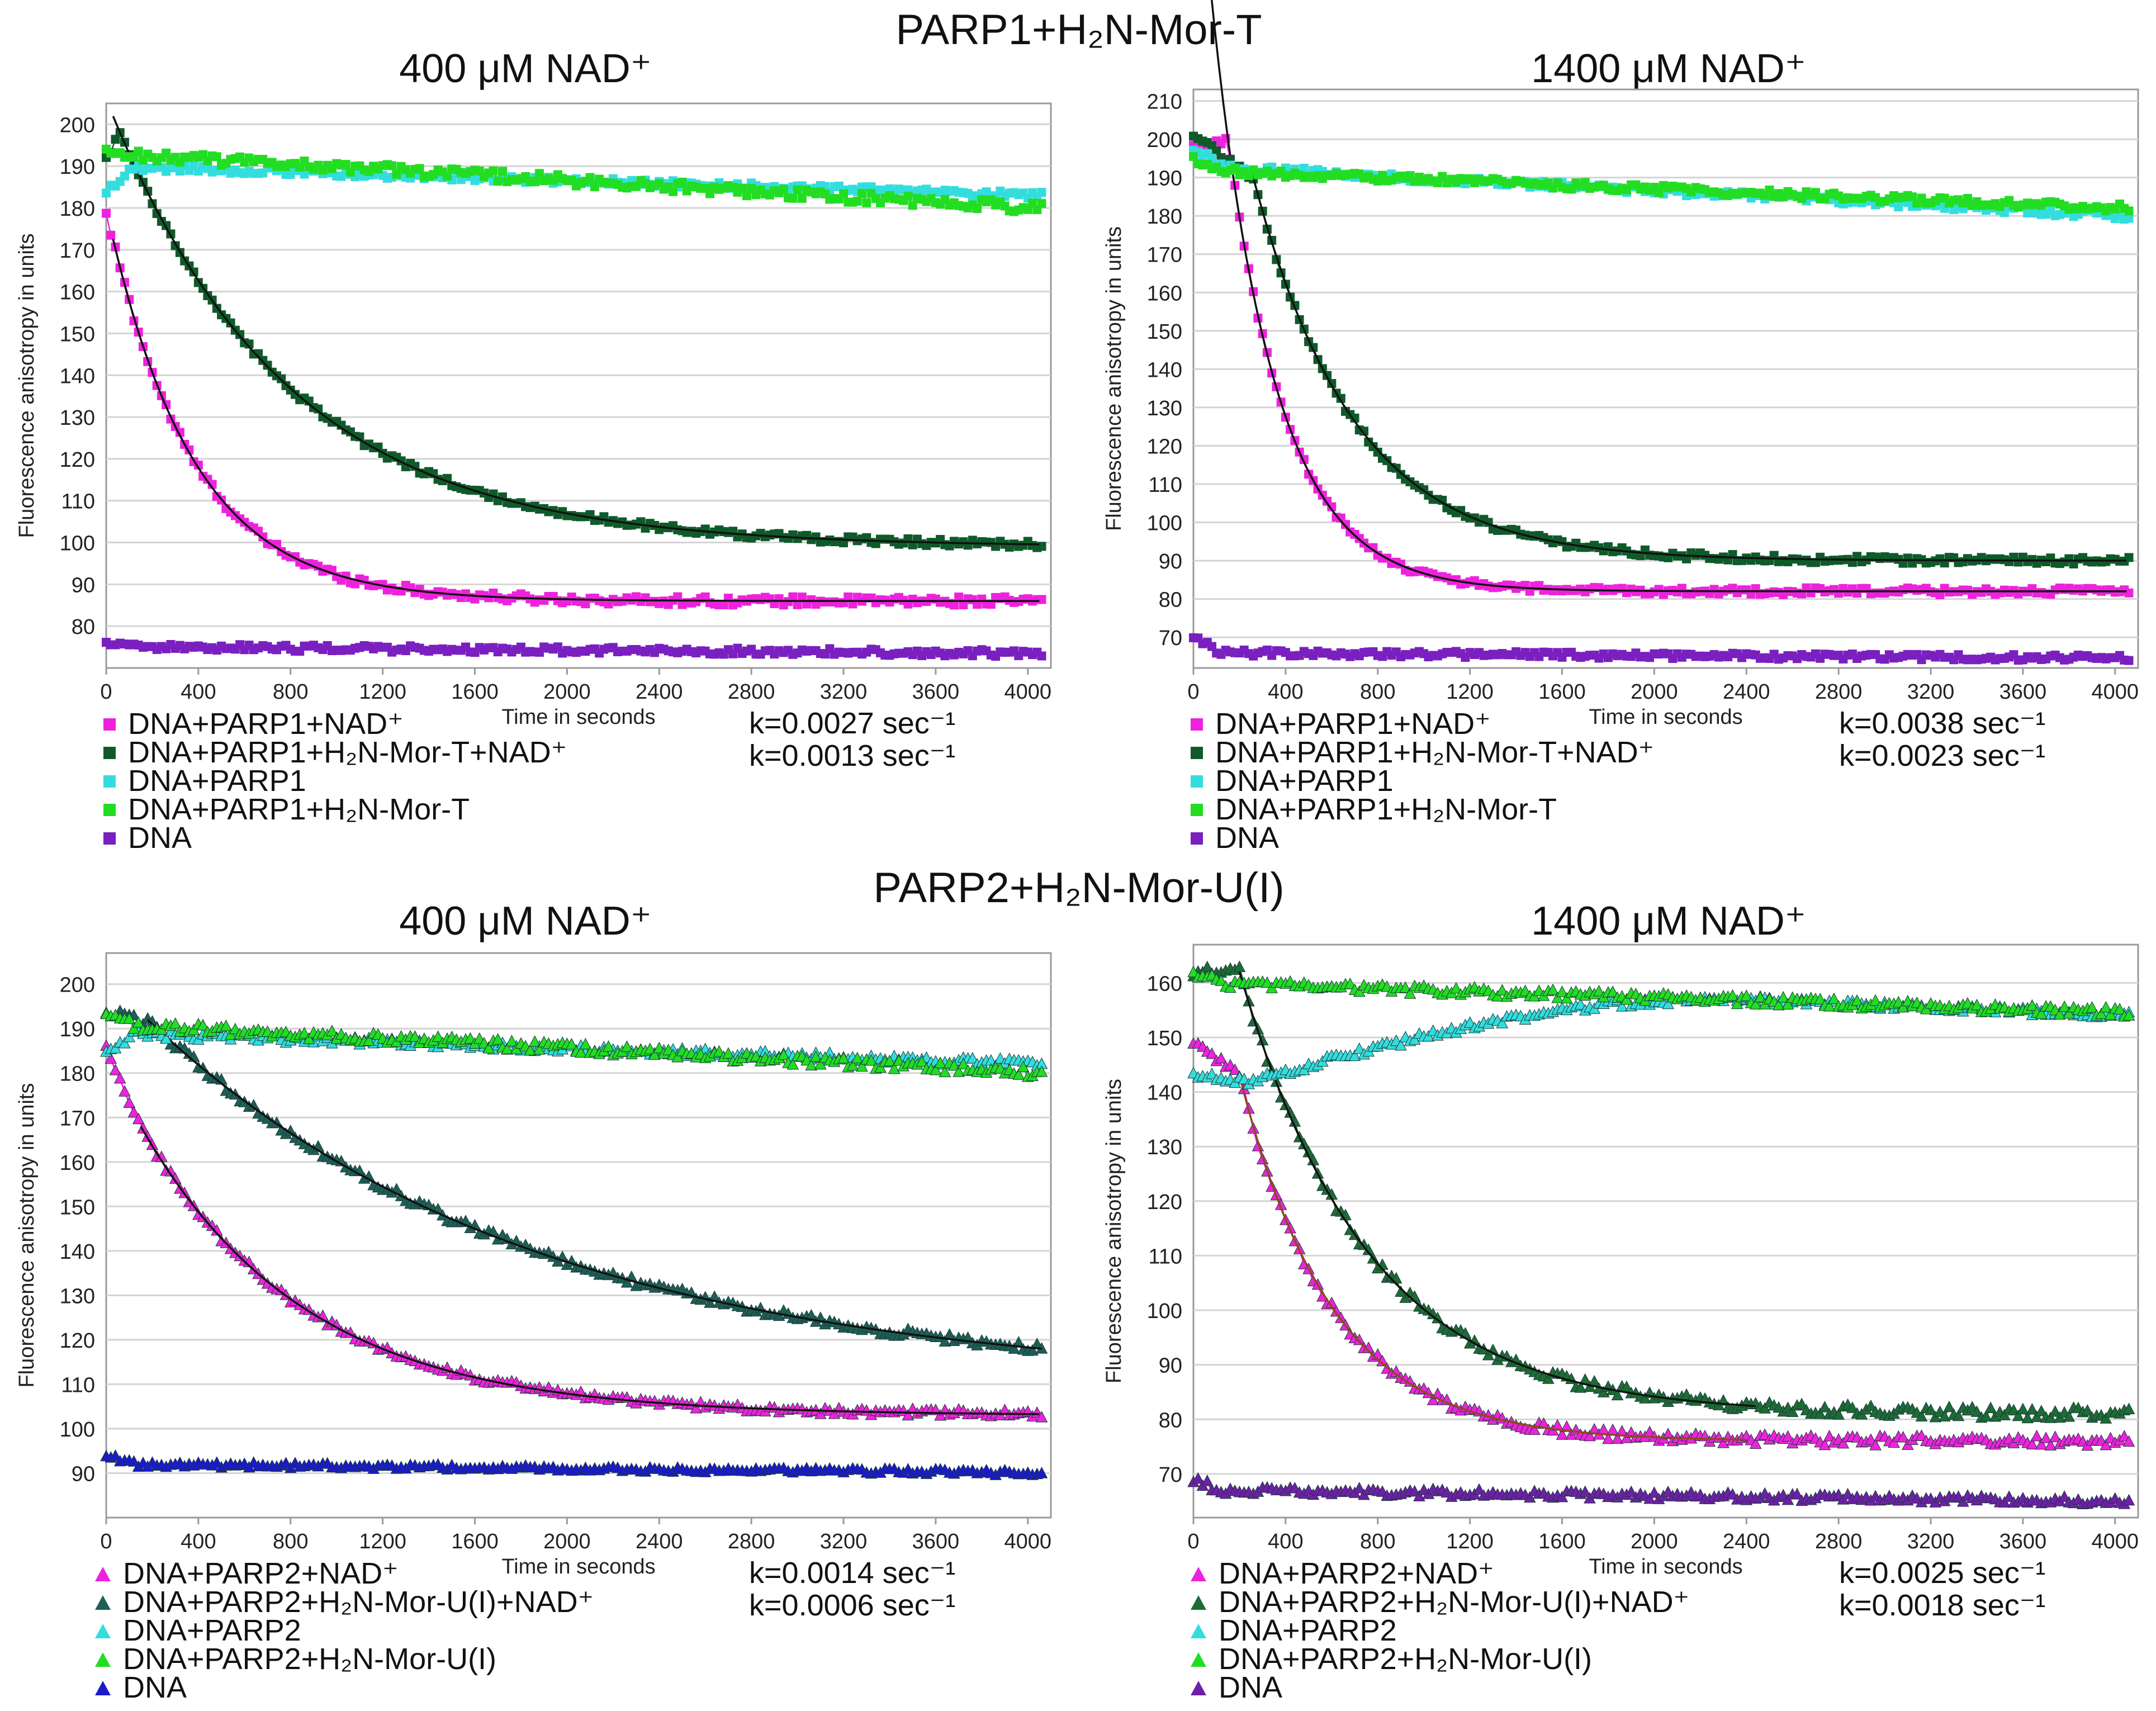 This screenshot has height=1711, width=2156. I want to click on y-tick-label: 180, so click(77, 1074).